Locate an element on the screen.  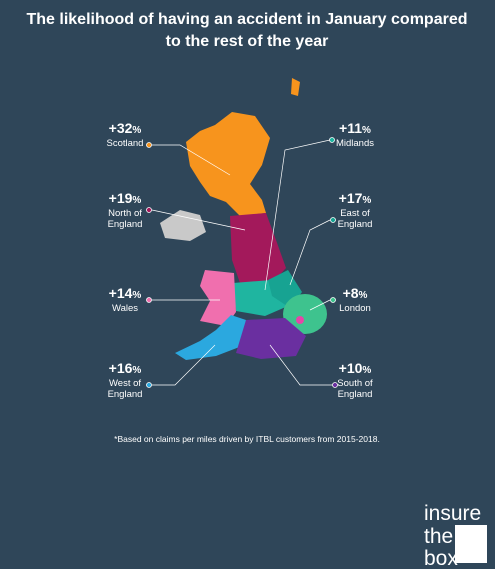
region-west-england is located at coordinates (210, 337).